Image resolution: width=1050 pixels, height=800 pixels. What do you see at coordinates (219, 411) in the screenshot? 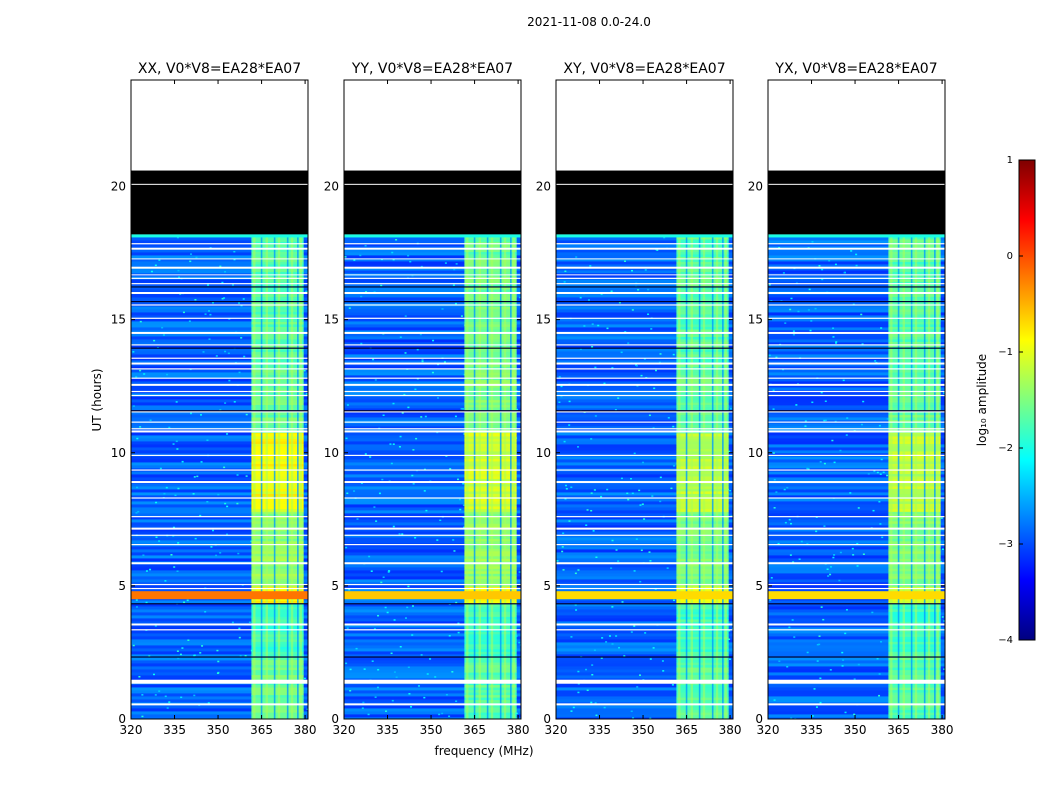
I see `dark-line` at bounding box center [219, 411].